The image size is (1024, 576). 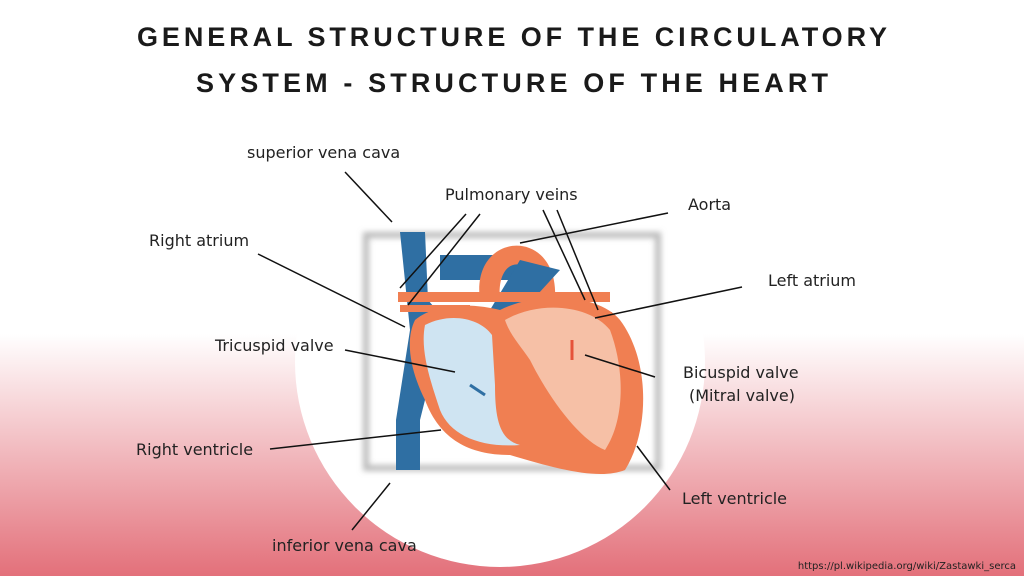 What do you see at coordinates (344, 545) in the screenshot?
I see `label: inferior vena cava` at bounding box center [344, 545].